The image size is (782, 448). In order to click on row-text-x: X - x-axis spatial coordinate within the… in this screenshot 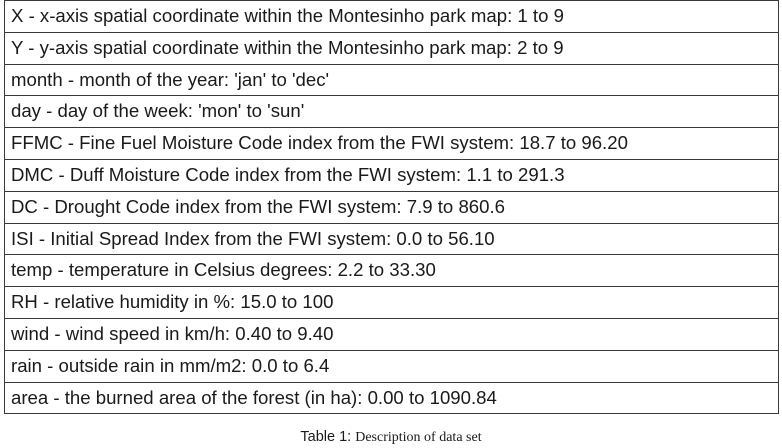, I will do `click(287, 16)`.